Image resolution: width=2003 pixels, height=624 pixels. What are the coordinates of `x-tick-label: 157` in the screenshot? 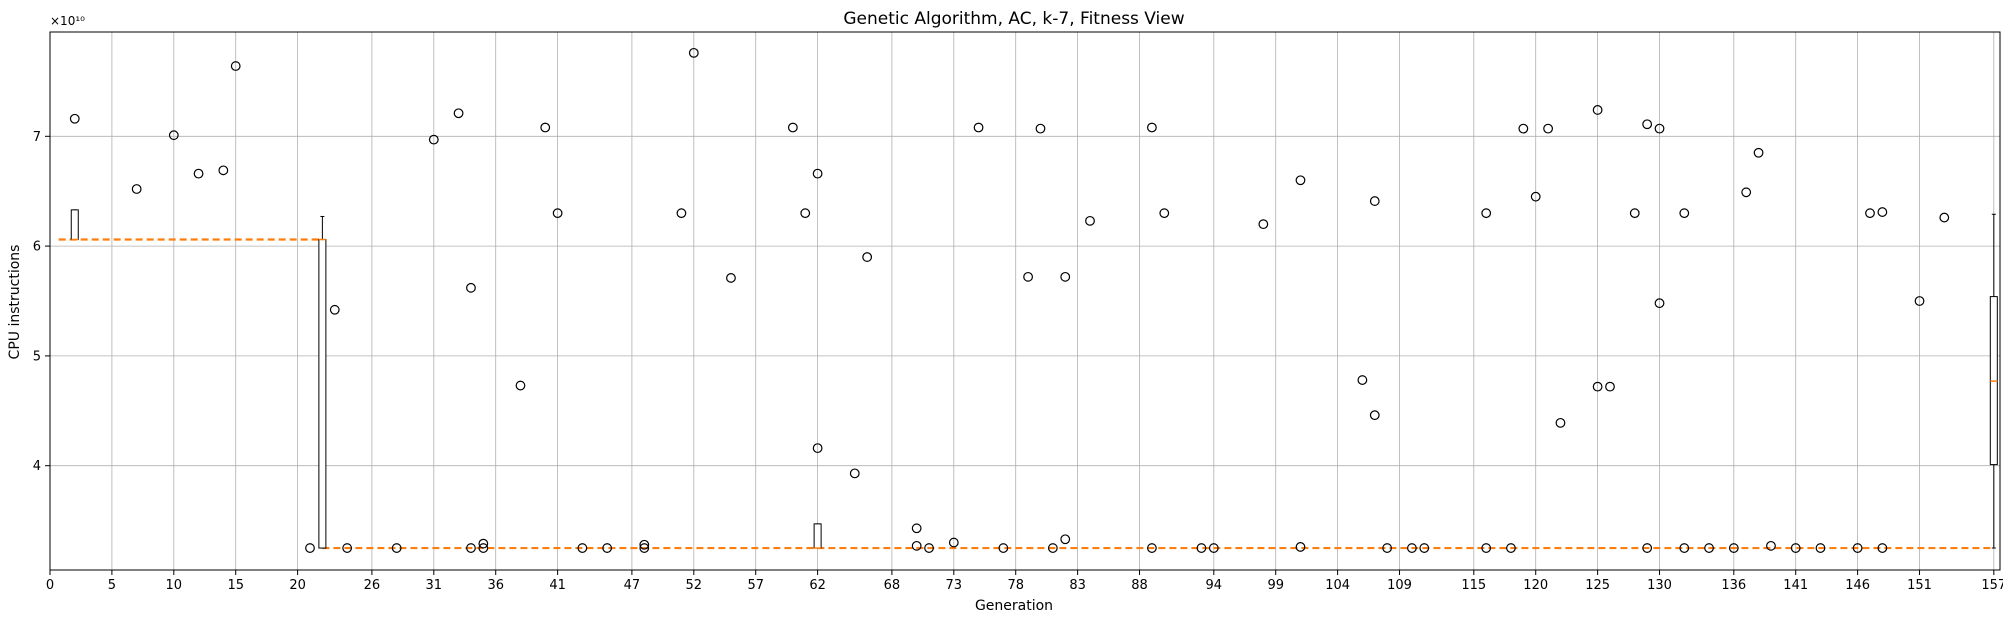 It's located at (1992, 585).